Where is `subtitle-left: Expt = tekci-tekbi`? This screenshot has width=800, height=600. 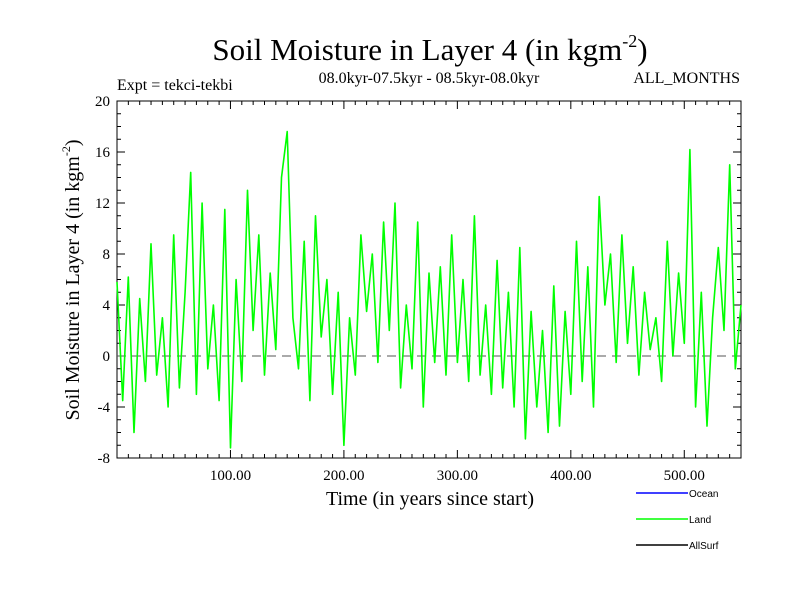 subtitle-left: Expt = tekci-tekbi is located at coordinates (175, 85).